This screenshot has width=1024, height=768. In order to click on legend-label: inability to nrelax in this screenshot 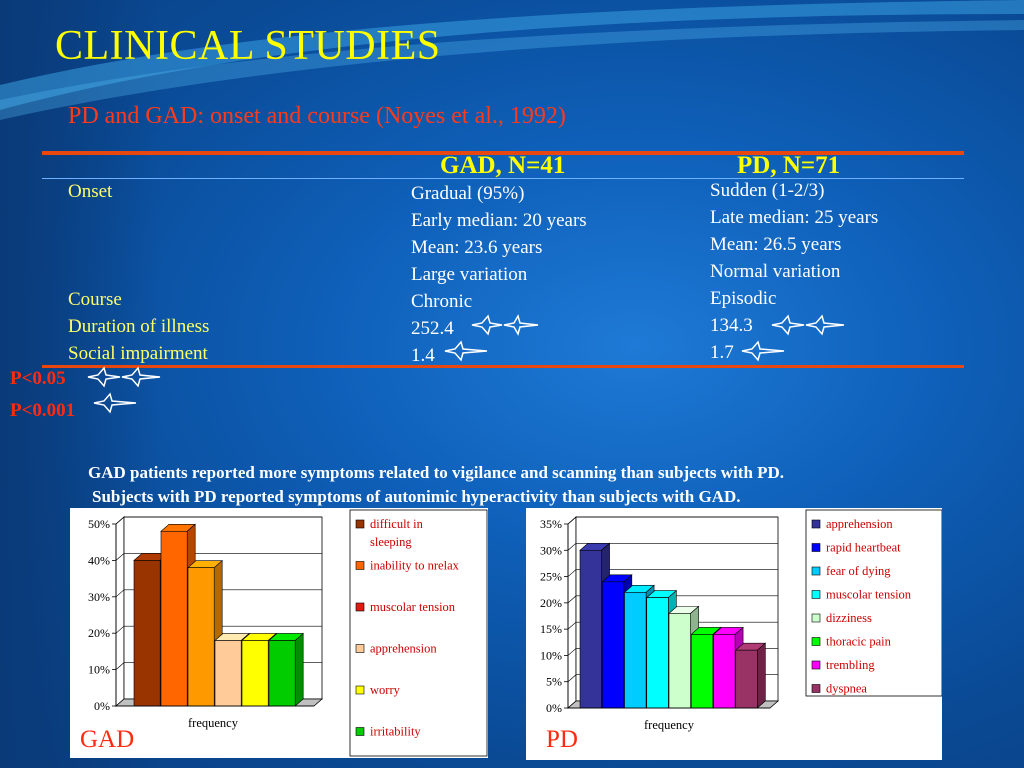, I will do `click(415, 566)`.